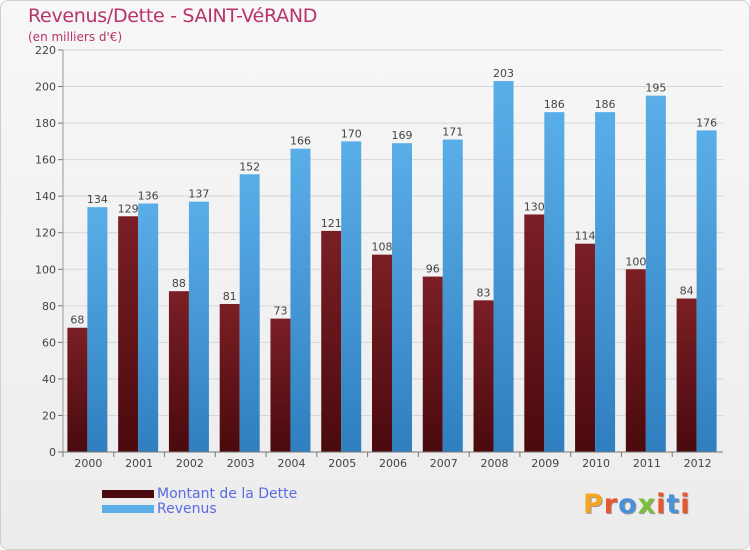  I want to click on data-label-debt-2000: 68, so click(77, 320).